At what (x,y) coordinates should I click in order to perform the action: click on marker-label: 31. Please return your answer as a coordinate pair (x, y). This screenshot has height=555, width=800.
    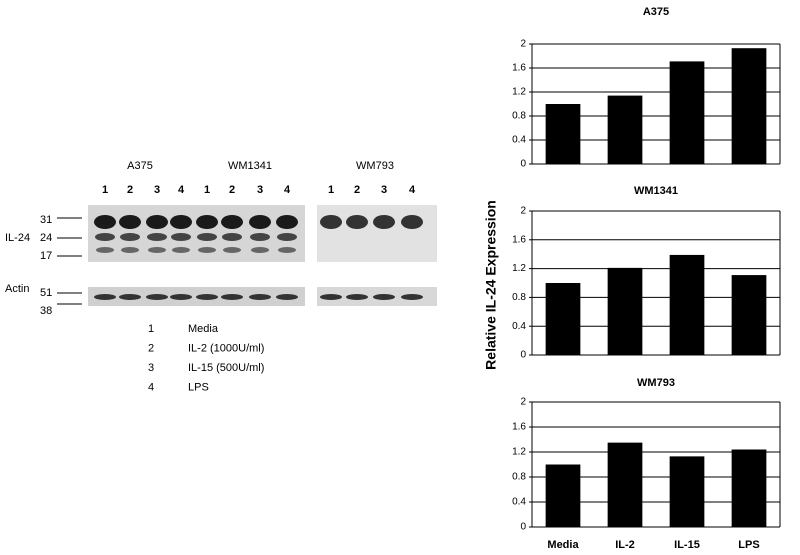
    Looking at the image, I should click on (46, 220).